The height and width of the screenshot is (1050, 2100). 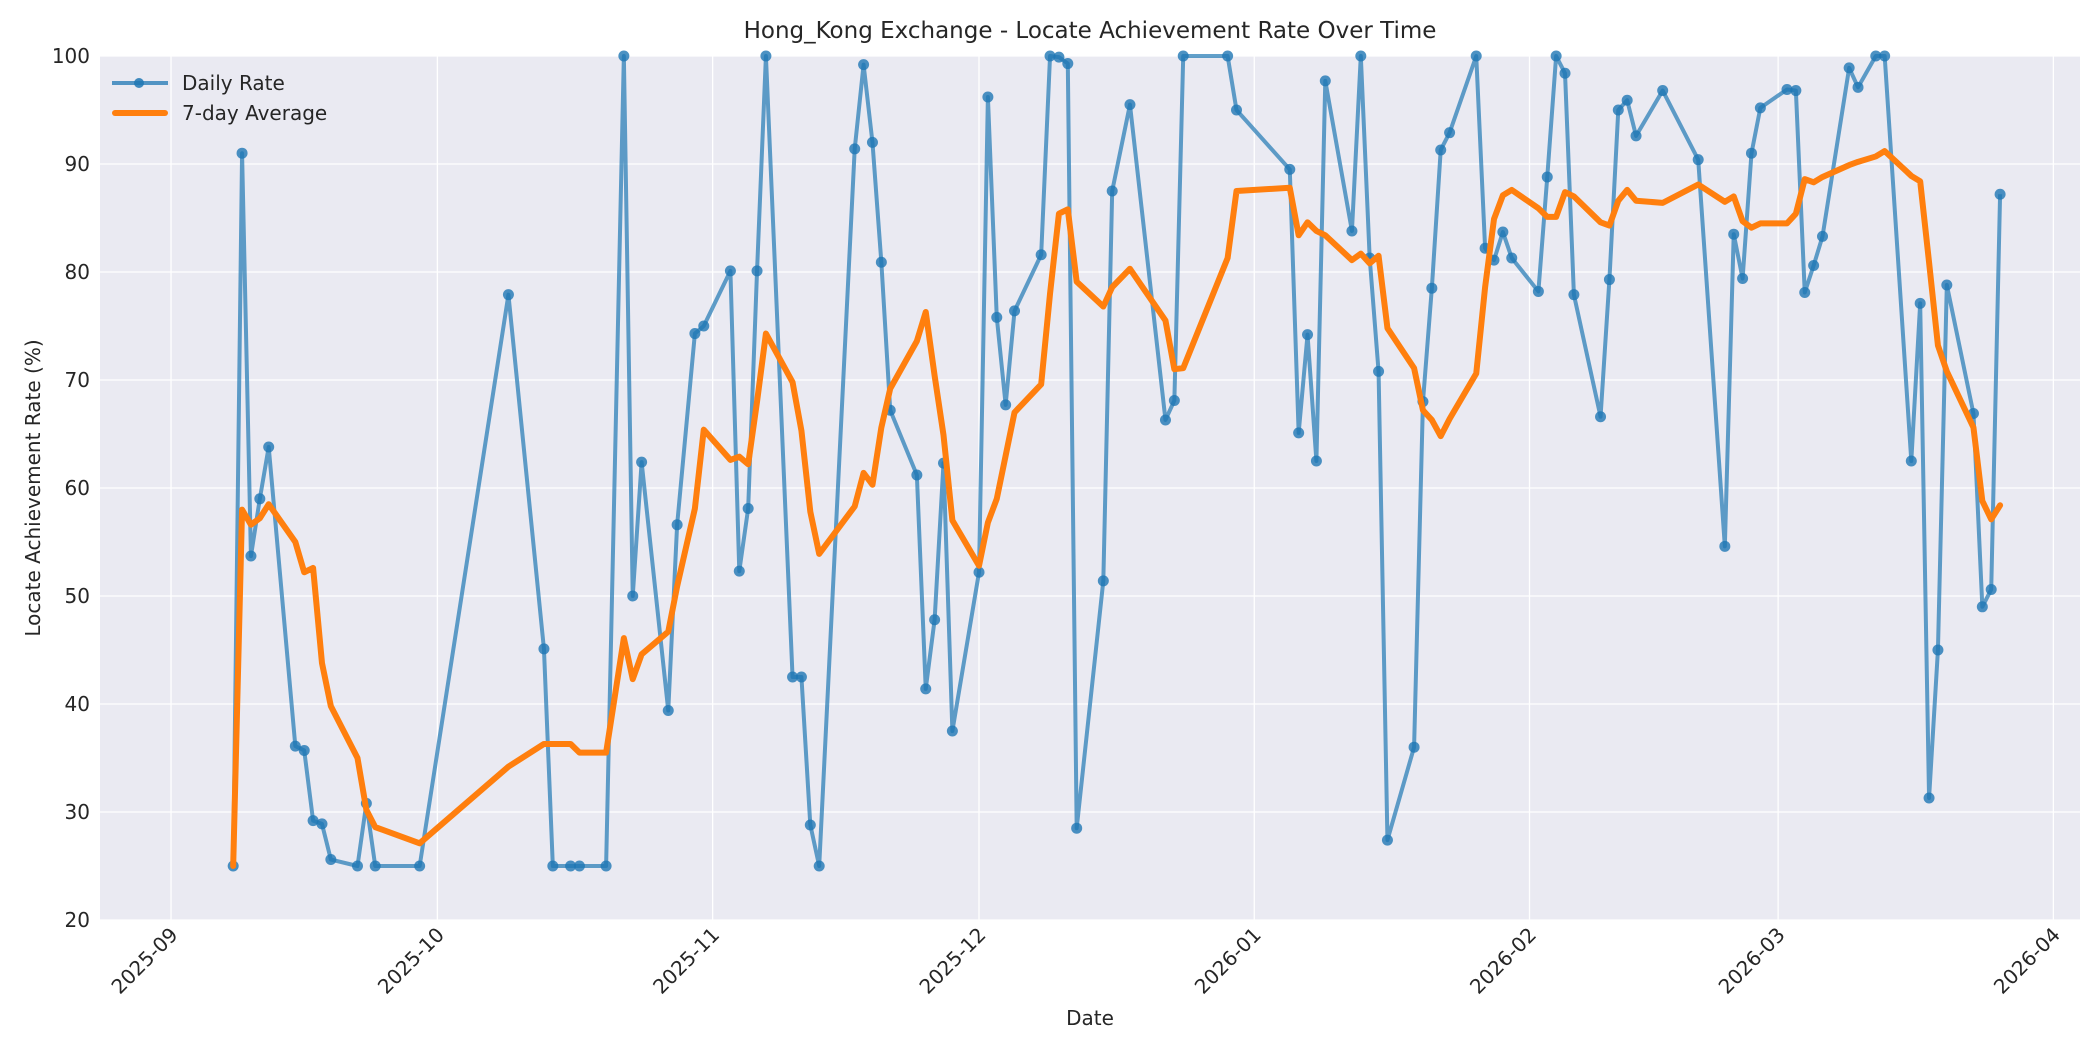 What do you see at coordinates (1503, 961) in the screenshot?
I see `x-tick-label: 2026-02` at bounding box center [1503, 961].